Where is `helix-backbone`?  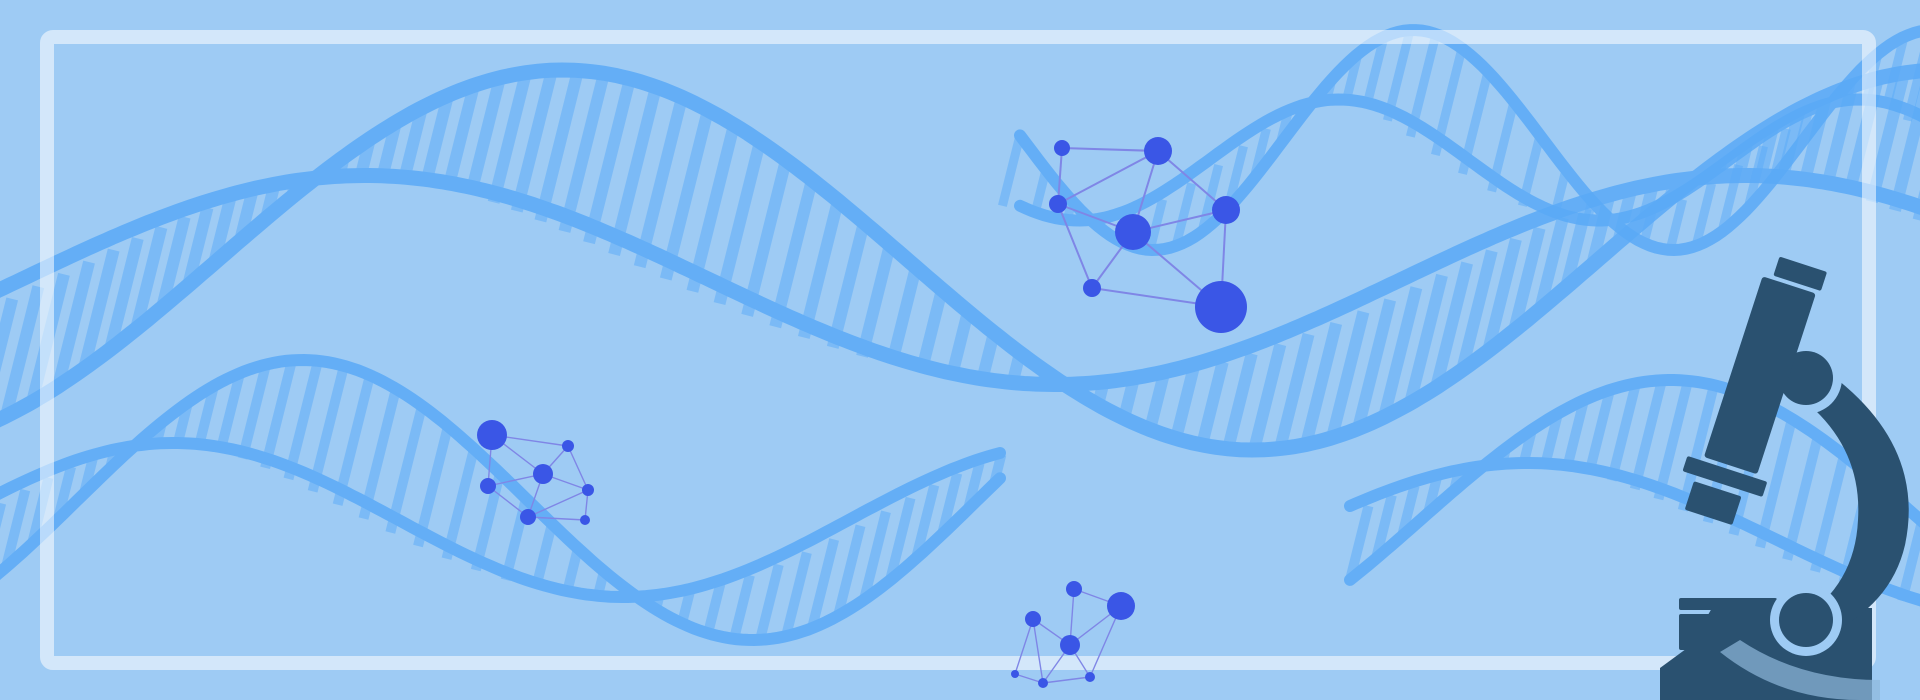 helix-backbone is located at coordinates (1467, 160).